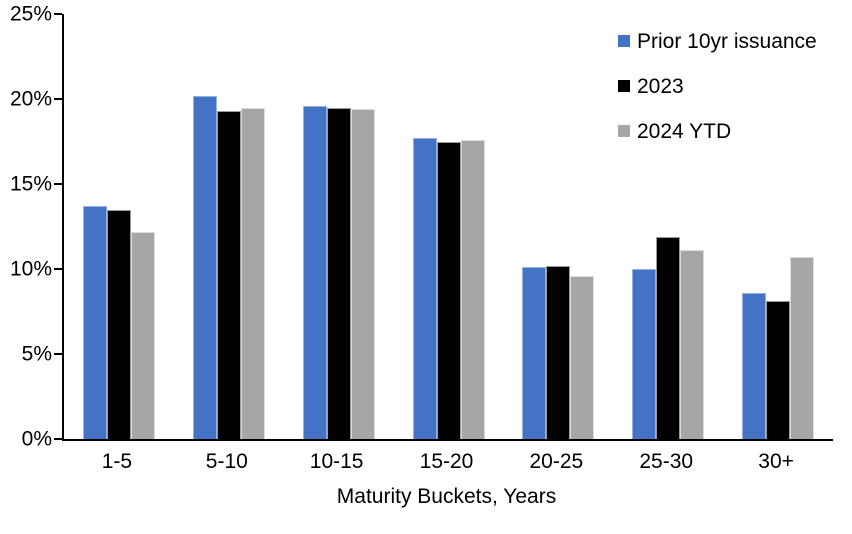  Describe the element at coordinates (336, 461) in the screenshot. I see `x-tick-label: 10-15` at that location.